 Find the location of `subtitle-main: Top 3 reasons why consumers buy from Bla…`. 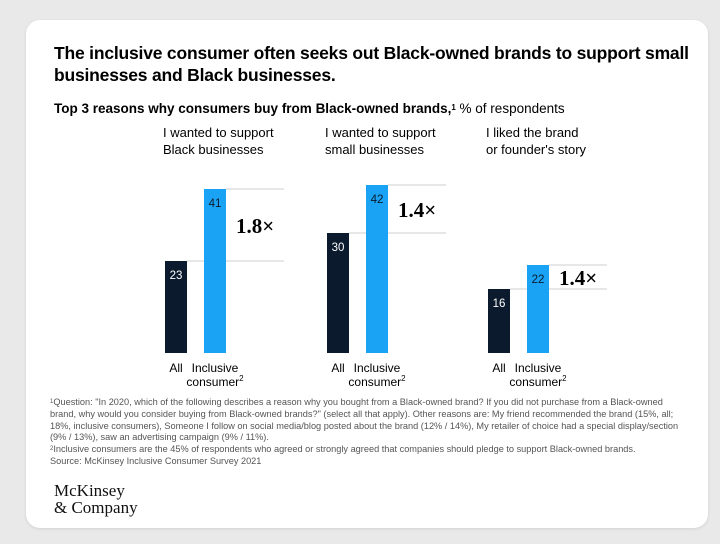

subtitle-main: Top 3 reasons why consumers buy from Bla… is located at coordinates (253, 108).